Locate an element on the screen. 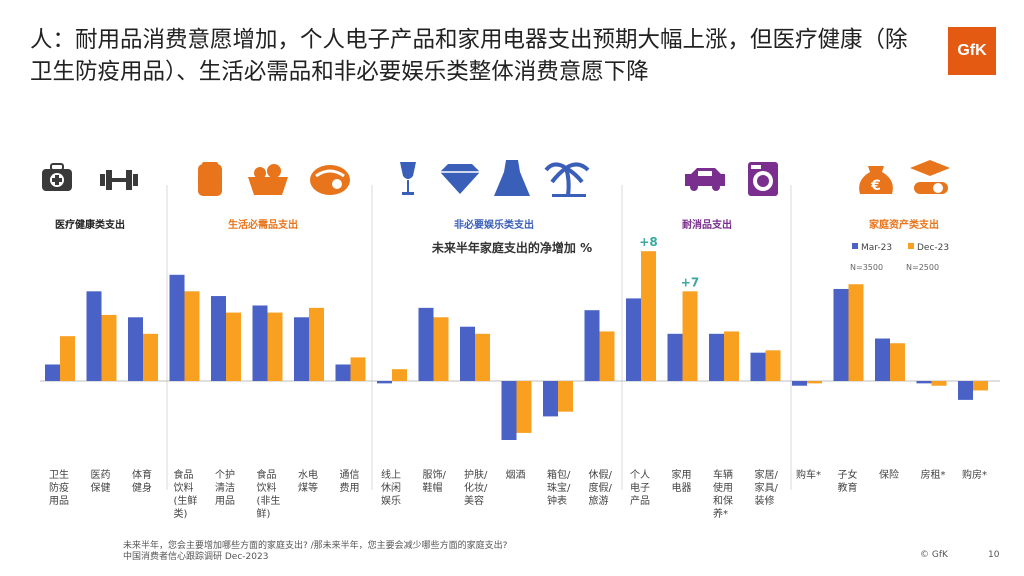 This screenshot has height=576, width=1024. category-label-4: 个护清洁用品 is located at coordinates (225, 487).